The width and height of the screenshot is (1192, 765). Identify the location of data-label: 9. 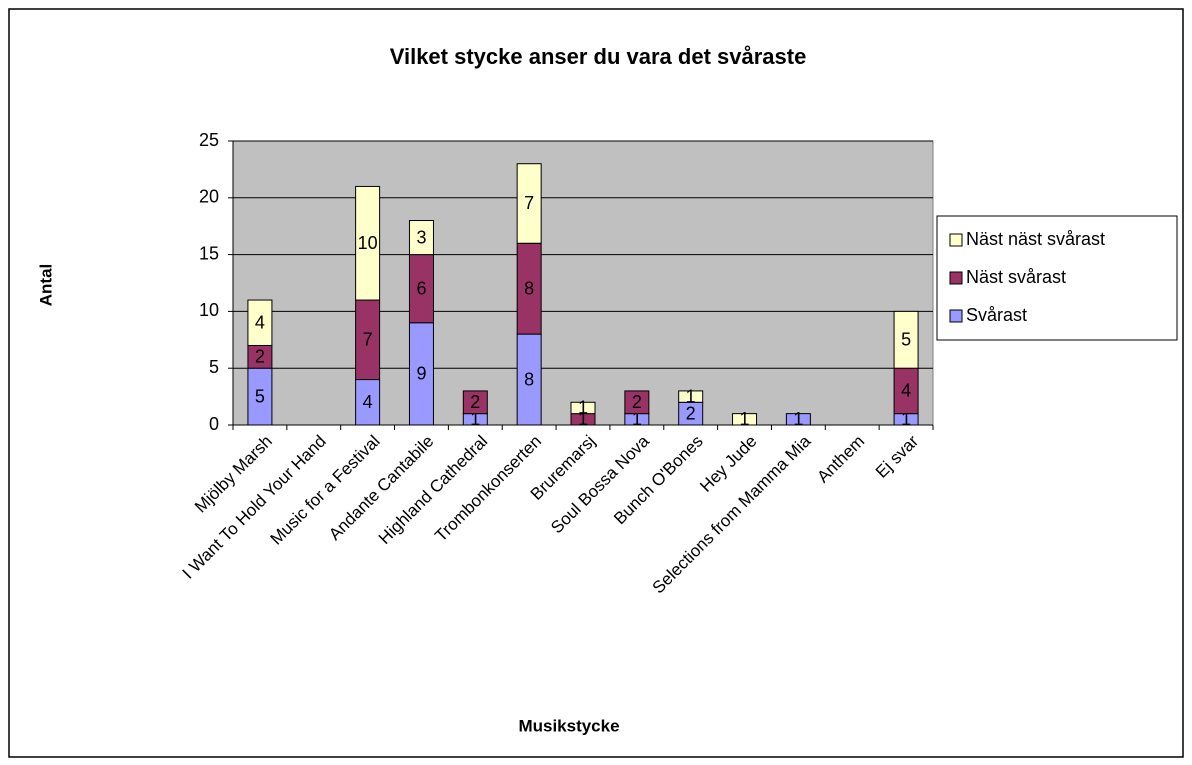
(421, 374).